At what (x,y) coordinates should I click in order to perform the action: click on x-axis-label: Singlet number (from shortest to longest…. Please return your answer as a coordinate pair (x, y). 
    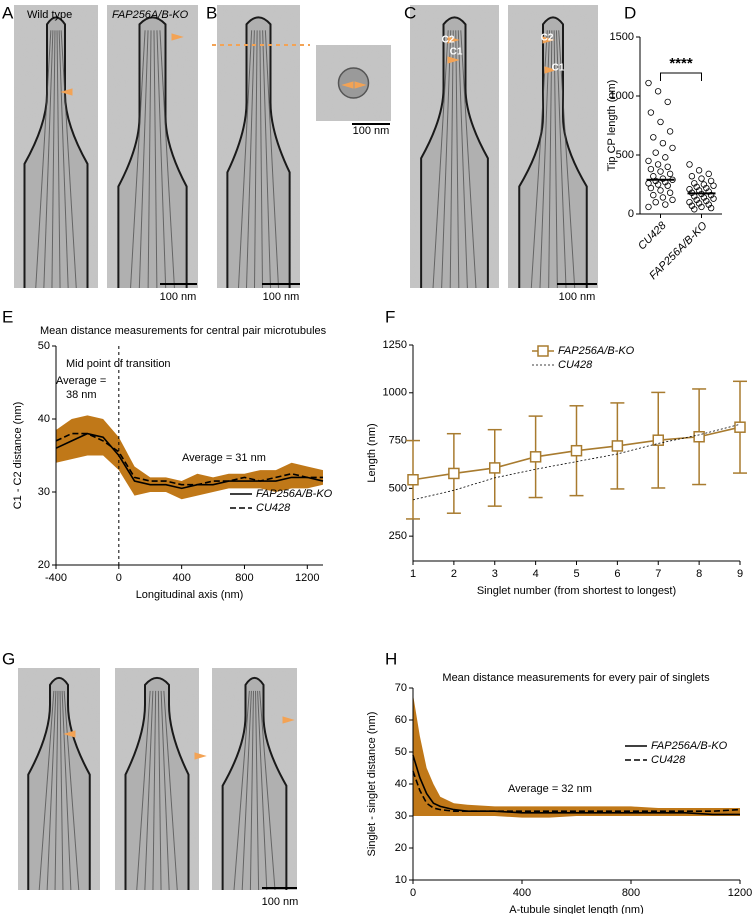
    Looking at the image, I should click on (576, 591).